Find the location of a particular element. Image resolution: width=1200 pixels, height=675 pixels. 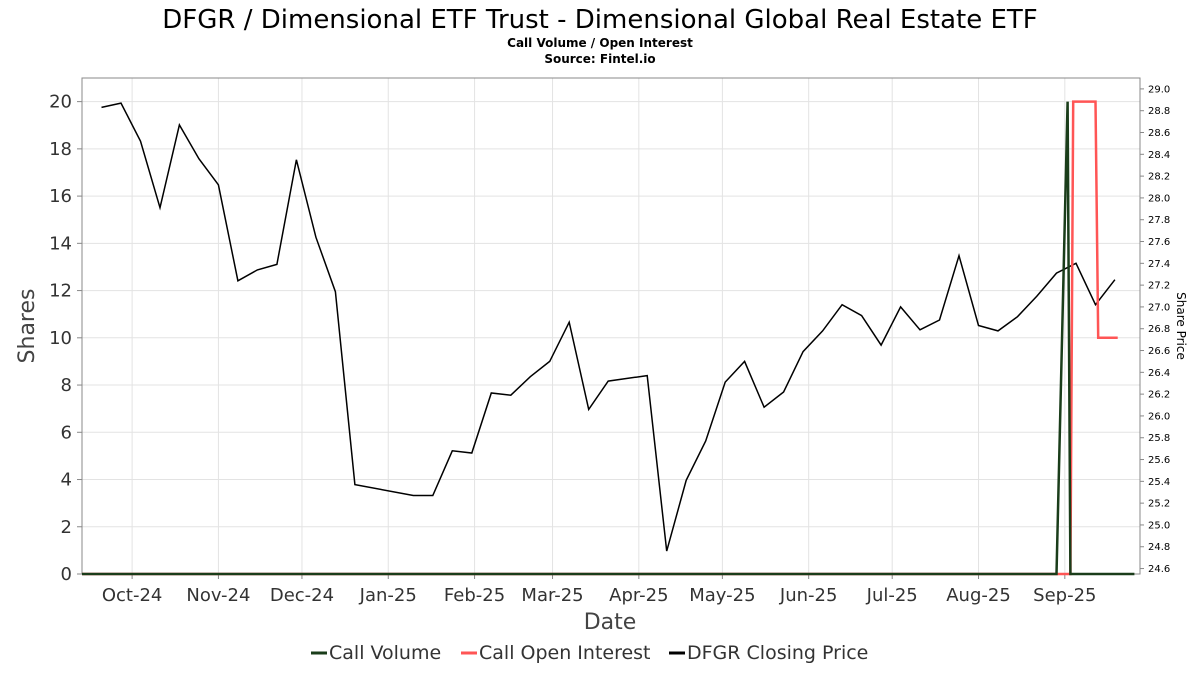

y2-tick-label: 26.2 is located at coordinates (1159, 395).